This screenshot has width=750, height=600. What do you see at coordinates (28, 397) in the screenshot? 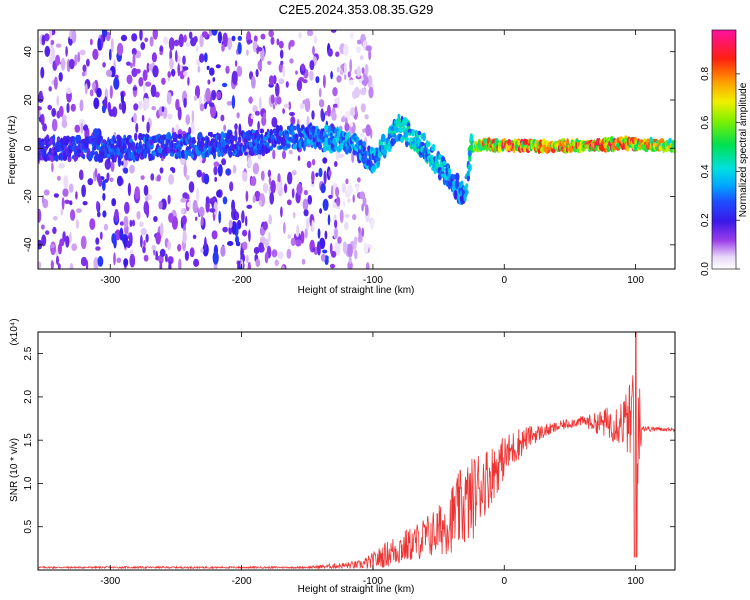
I see `snr-ytick-label: 2.0` at bounding box center [28, 397].